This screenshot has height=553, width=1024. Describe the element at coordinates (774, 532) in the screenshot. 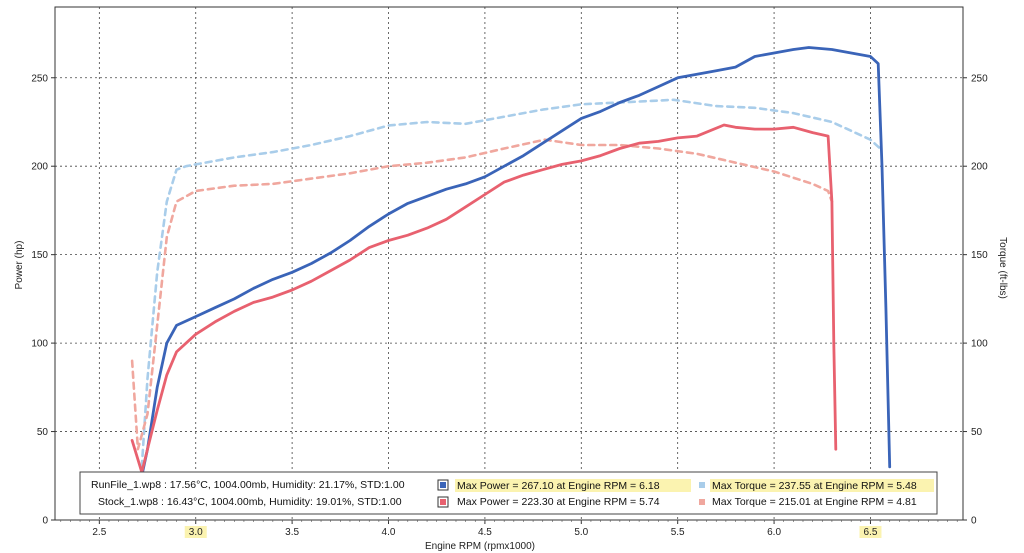

I see `x-tick-label: 6.0` at that location.